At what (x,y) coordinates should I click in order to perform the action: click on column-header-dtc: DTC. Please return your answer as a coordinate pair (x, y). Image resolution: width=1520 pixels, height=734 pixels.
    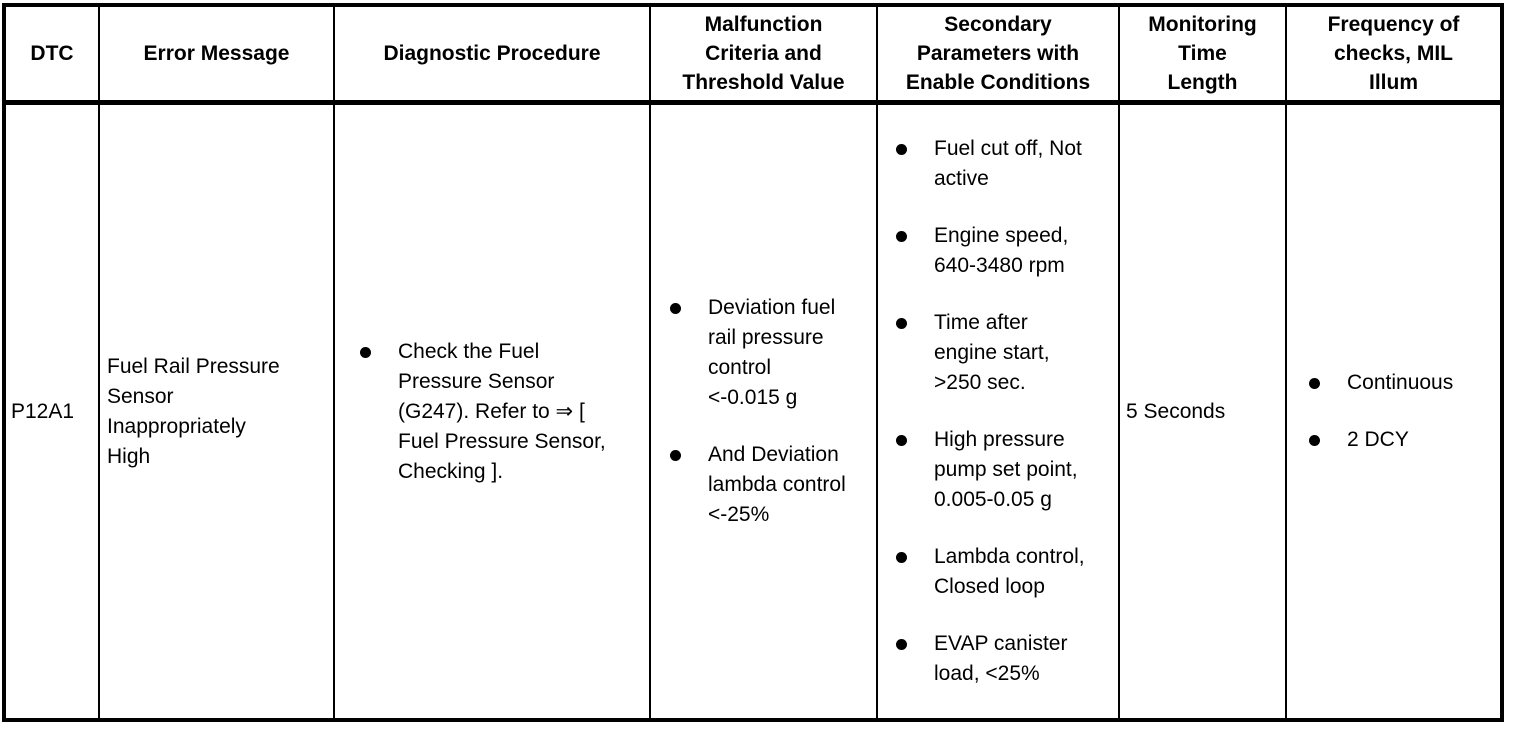
    Looking at the image, I should click on (53, 53).